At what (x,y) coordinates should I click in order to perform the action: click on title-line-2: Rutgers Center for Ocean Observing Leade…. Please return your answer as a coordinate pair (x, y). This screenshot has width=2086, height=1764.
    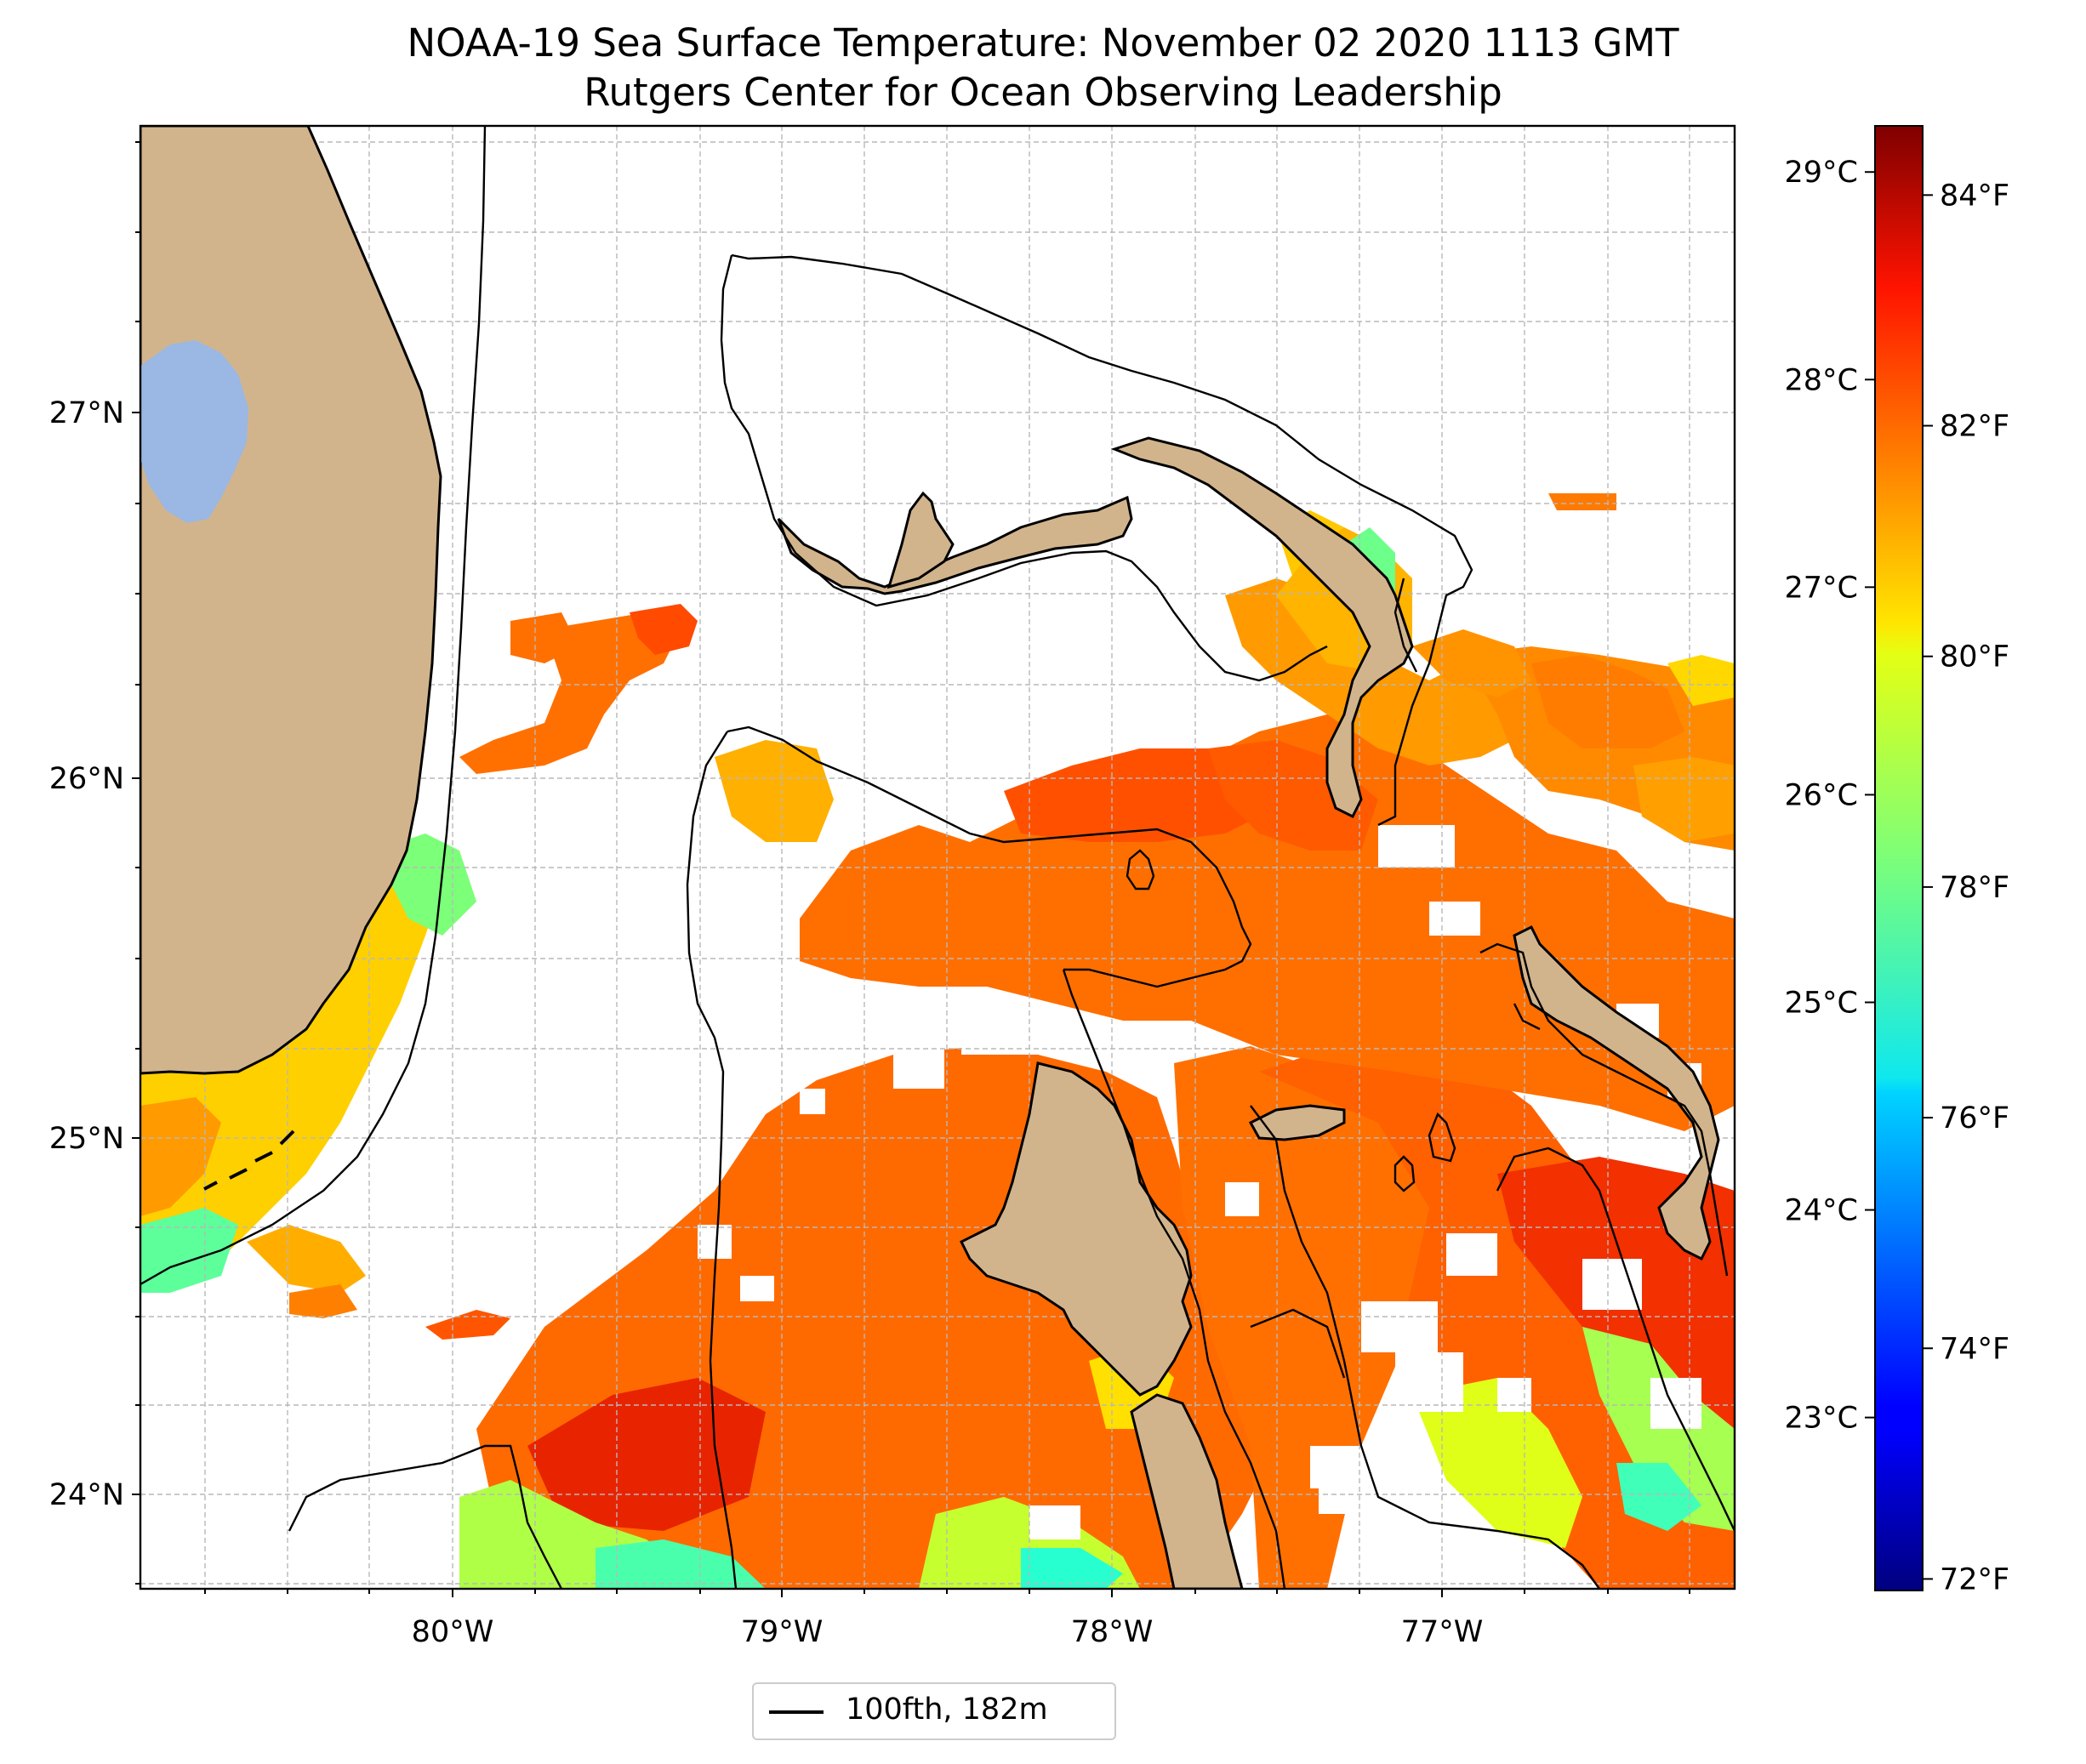
    Looking at the image, I should click on (1043, 92).